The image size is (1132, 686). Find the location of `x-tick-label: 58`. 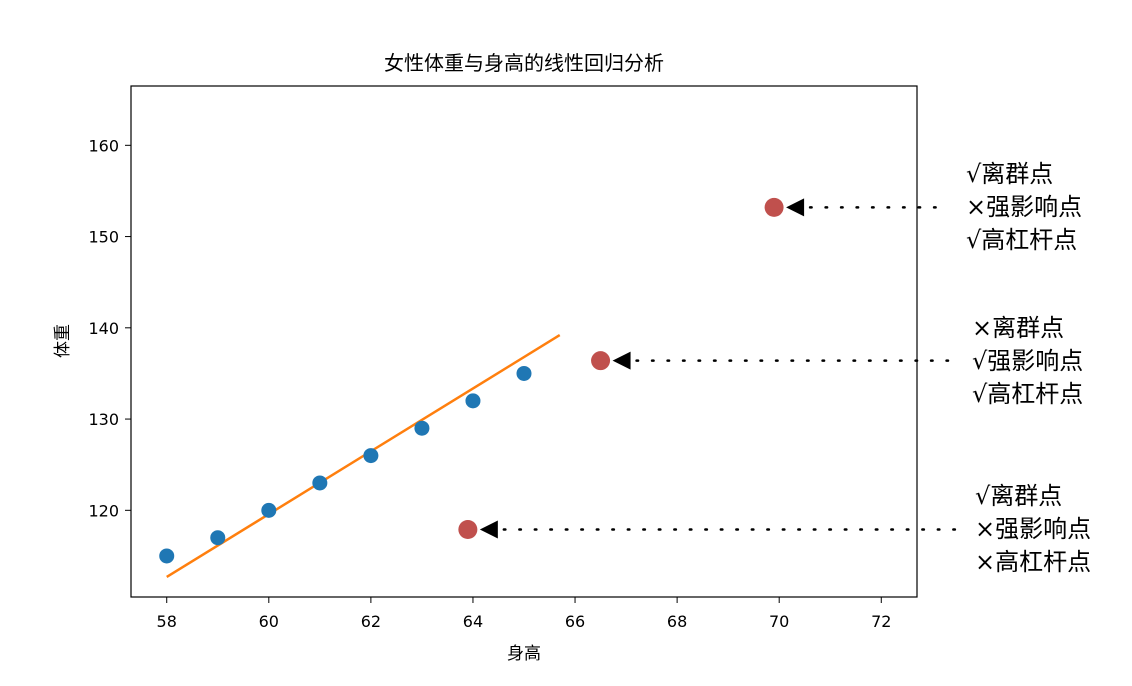

x-tick-label: 58 is located at coordinates (167, 621).